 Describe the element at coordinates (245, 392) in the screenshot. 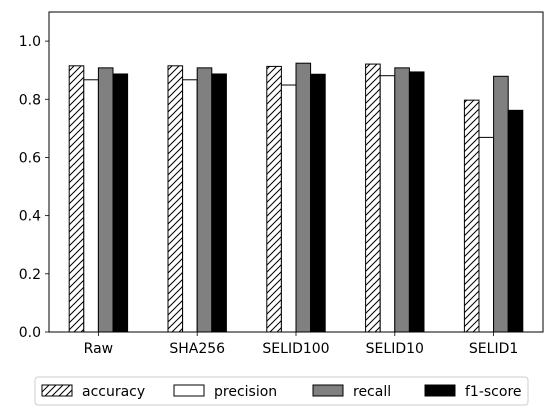

I see `legend-label-precision: precision` at that location.